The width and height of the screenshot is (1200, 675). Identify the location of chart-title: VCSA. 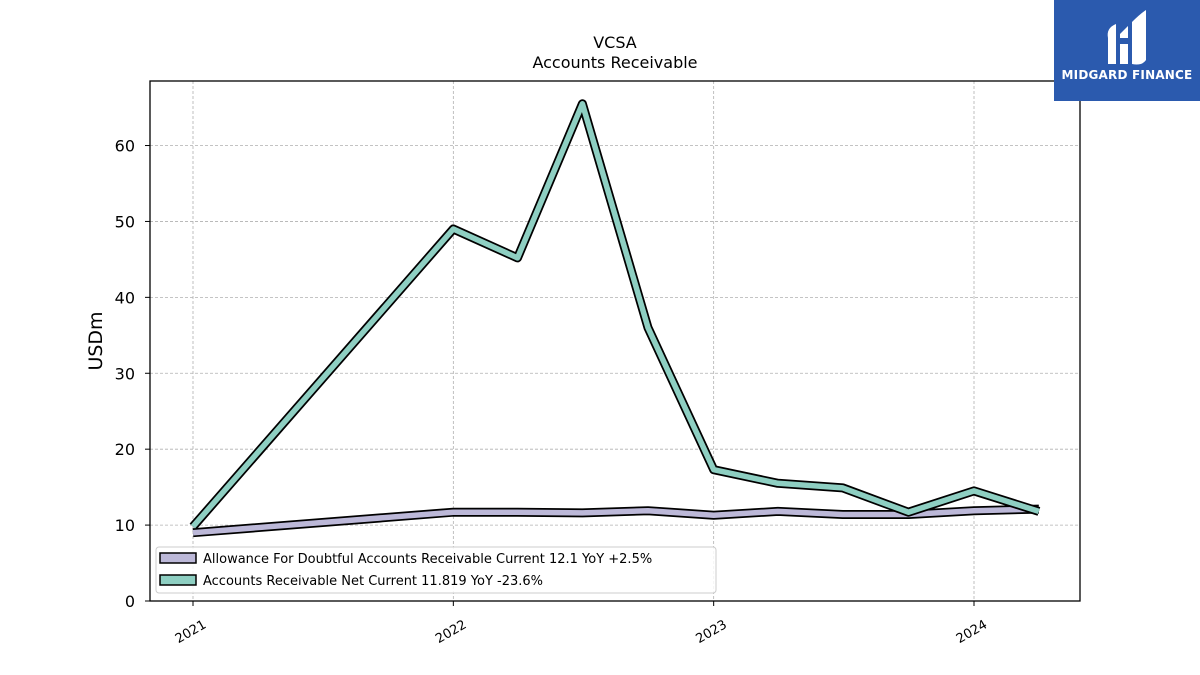
(615, 42).